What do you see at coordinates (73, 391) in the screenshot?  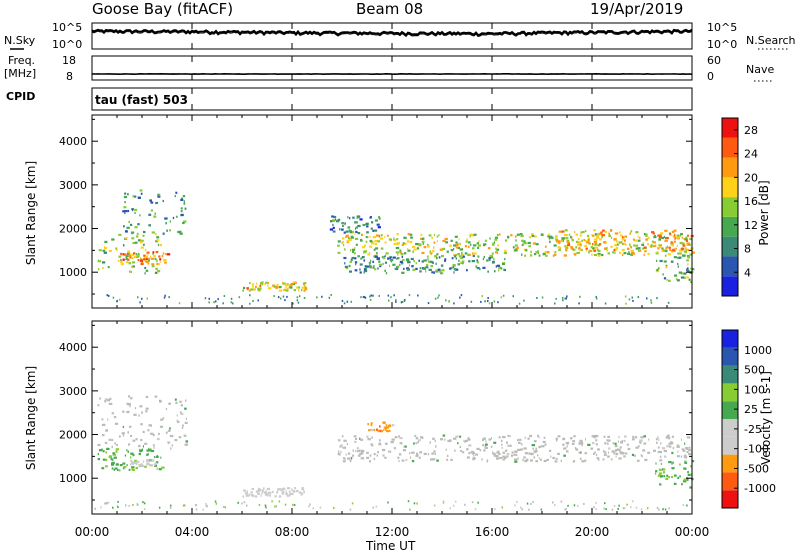 I see `y-tick-label: 3000` at bounding box center [73, 391].